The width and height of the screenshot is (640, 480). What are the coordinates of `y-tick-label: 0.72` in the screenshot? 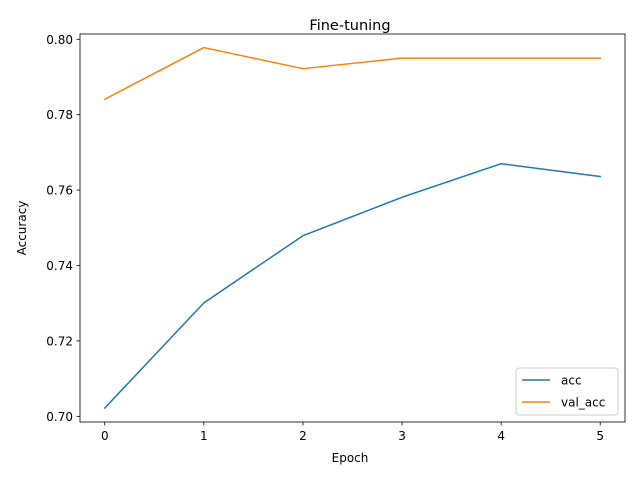 It's located at (59, 341).